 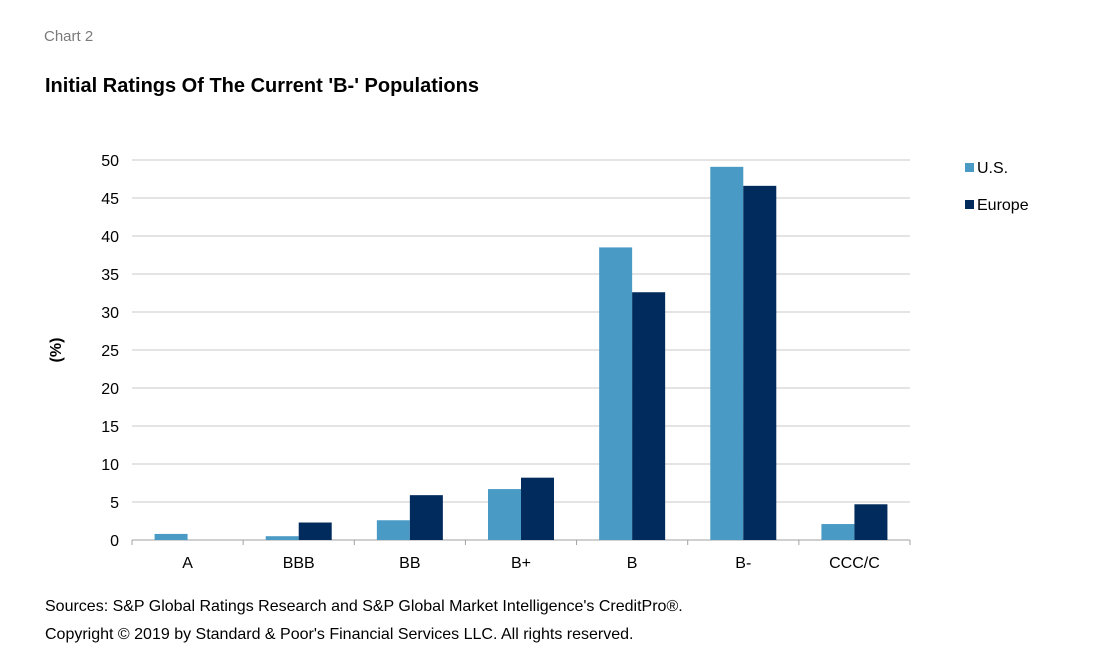 I want to click on x-tick-label: A, so click(x=187, y=563).